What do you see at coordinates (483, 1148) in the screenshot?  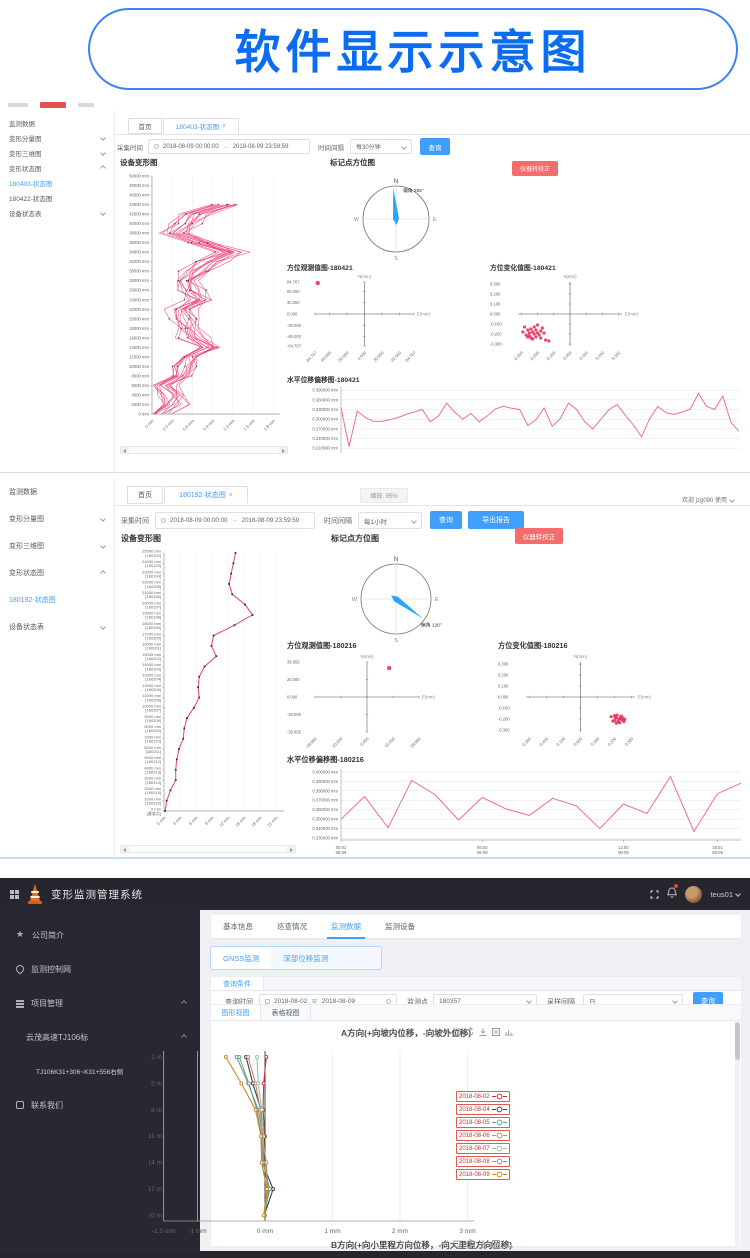 I see `legend-item: 2018-08-07` at bounding box center [483, 1148].